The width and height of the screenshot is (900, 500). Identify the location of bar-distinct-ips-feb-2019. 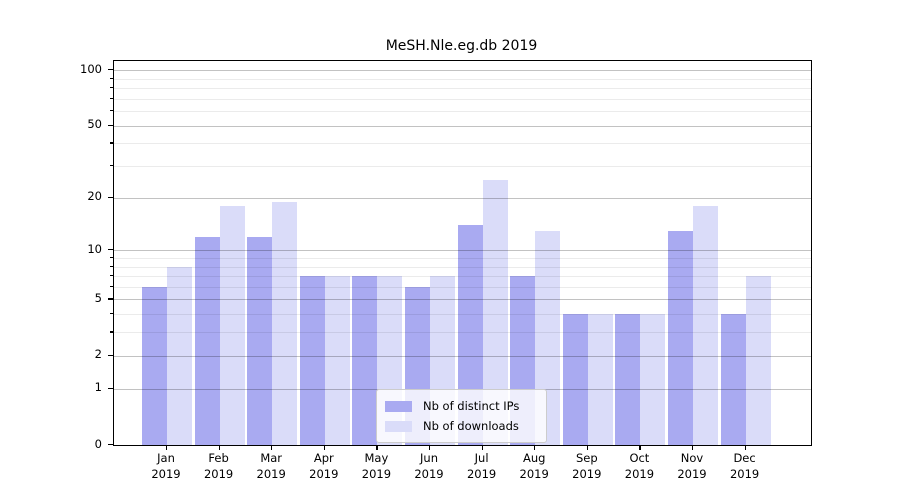
(207, 340).